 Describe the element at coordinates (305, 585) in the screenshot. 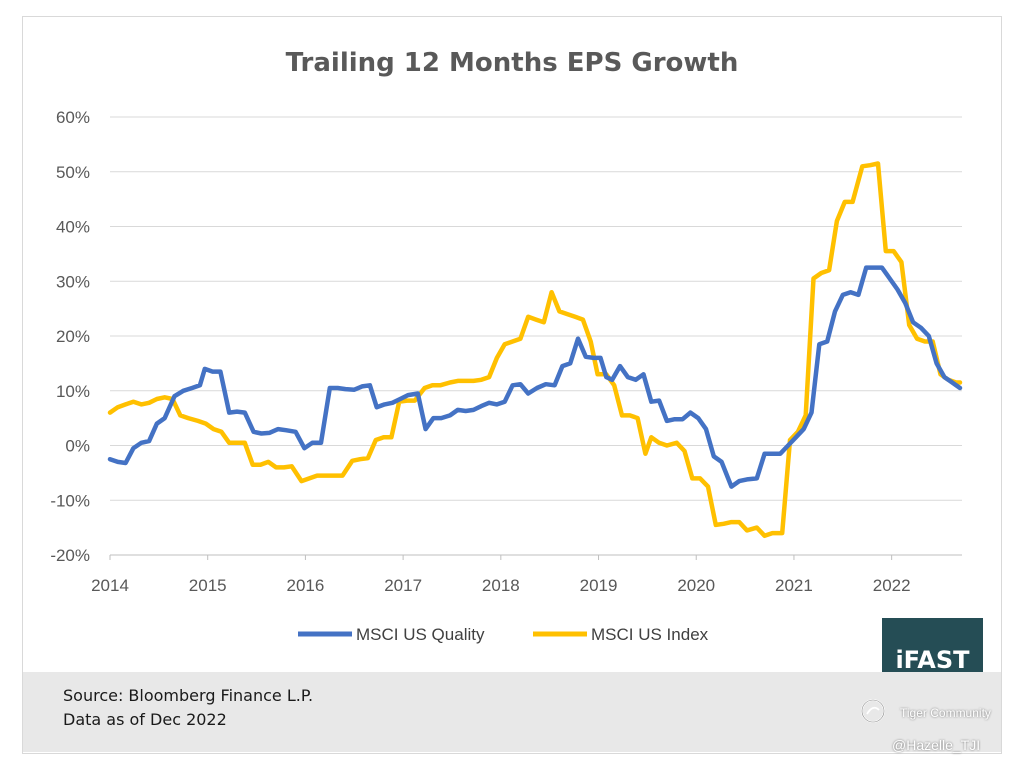

I see `x-tick-label: 2016` at that location.